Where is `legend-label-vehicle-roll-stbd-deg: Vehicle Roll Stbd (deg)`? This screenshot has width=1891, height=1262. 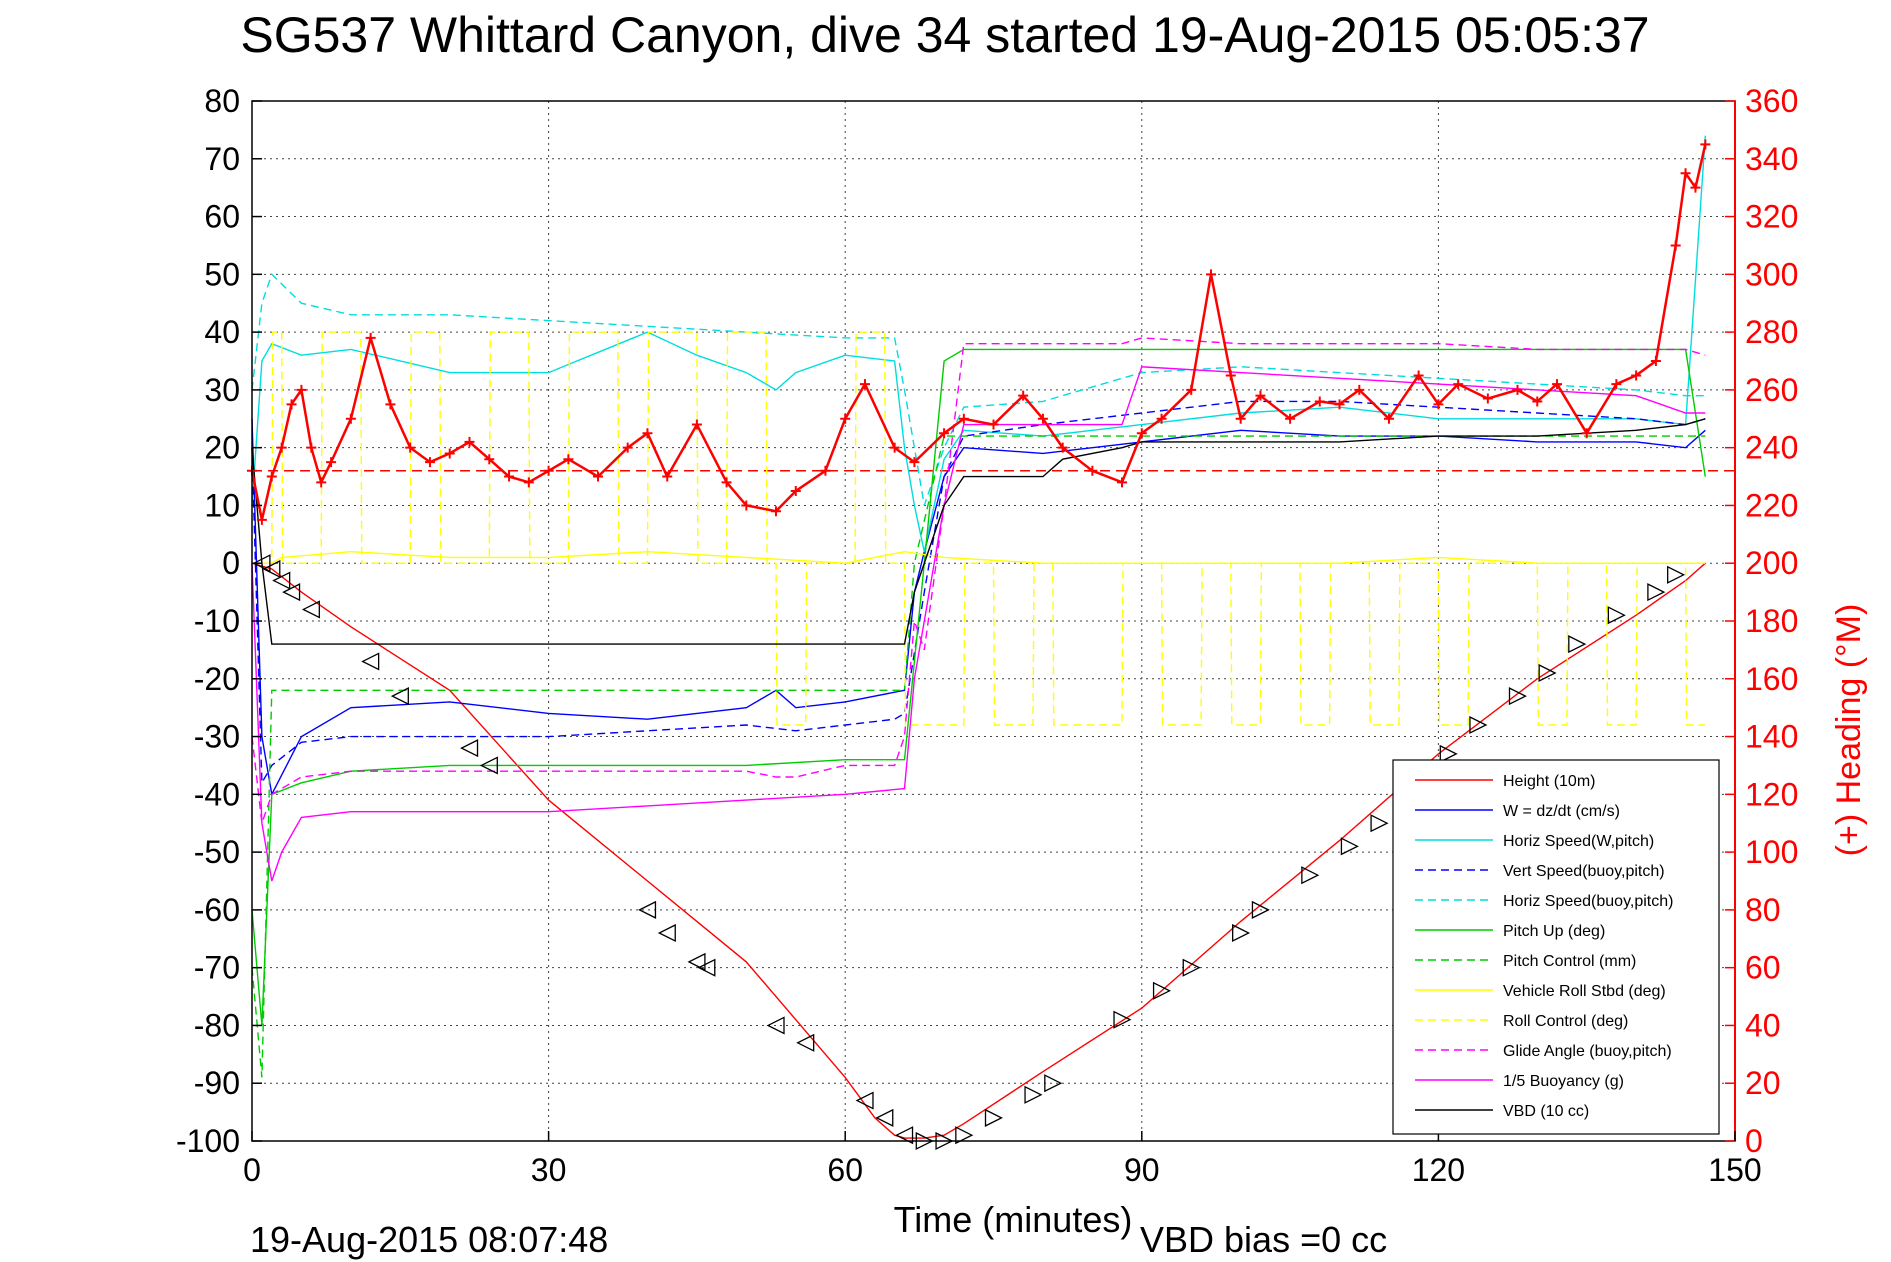
legend-label-vehicle-roll-stbd-deg: Vehicle Roll Stbd (deg) is located at coordinates (1584, 991).